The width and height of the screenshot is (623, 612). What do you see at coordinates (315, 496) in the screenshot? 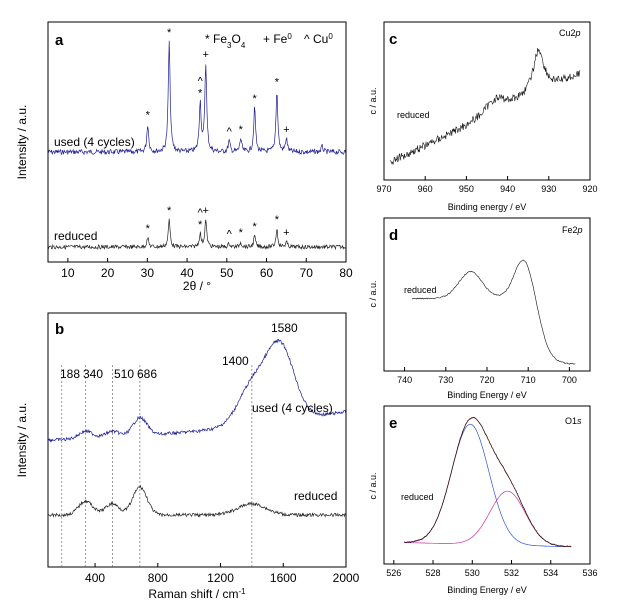
I see `panel-b-series-label-reduced: reduced` at bounding box center [315, 496].